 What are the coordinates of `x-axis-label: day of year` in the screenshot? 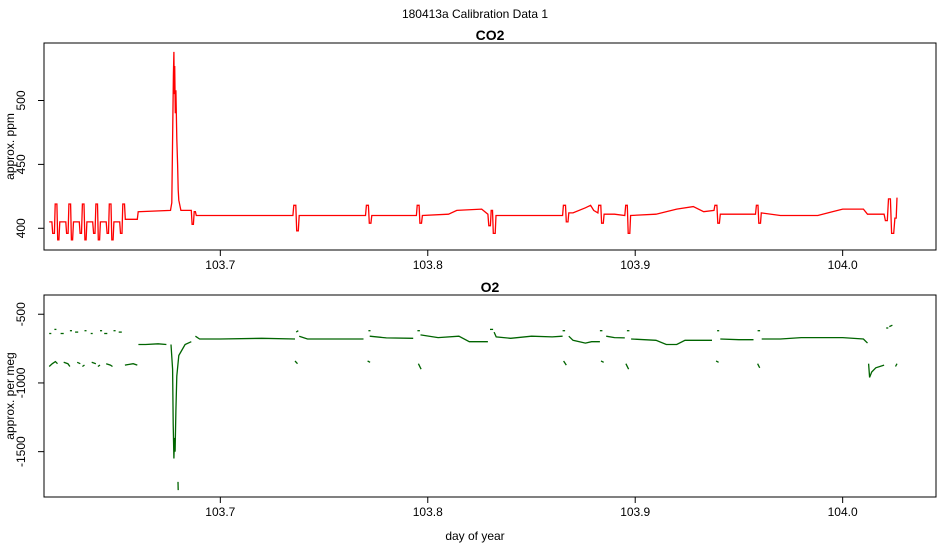 It's located at (474, 536).